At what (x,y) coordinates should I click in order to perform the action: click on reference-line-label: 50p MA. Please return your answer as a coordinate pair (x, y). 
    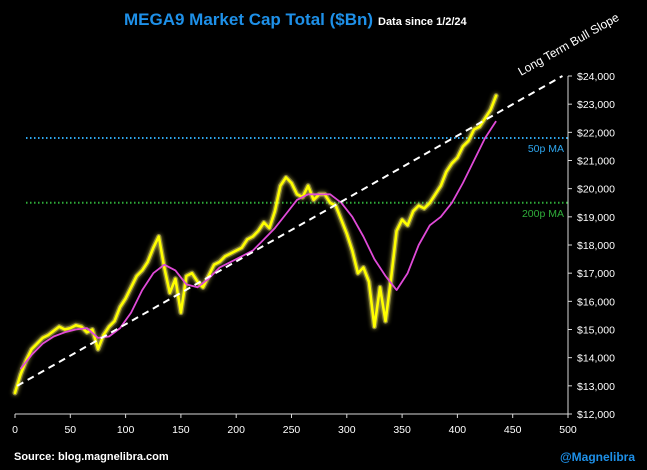
    Looking at the image, I should click on (546, 149).